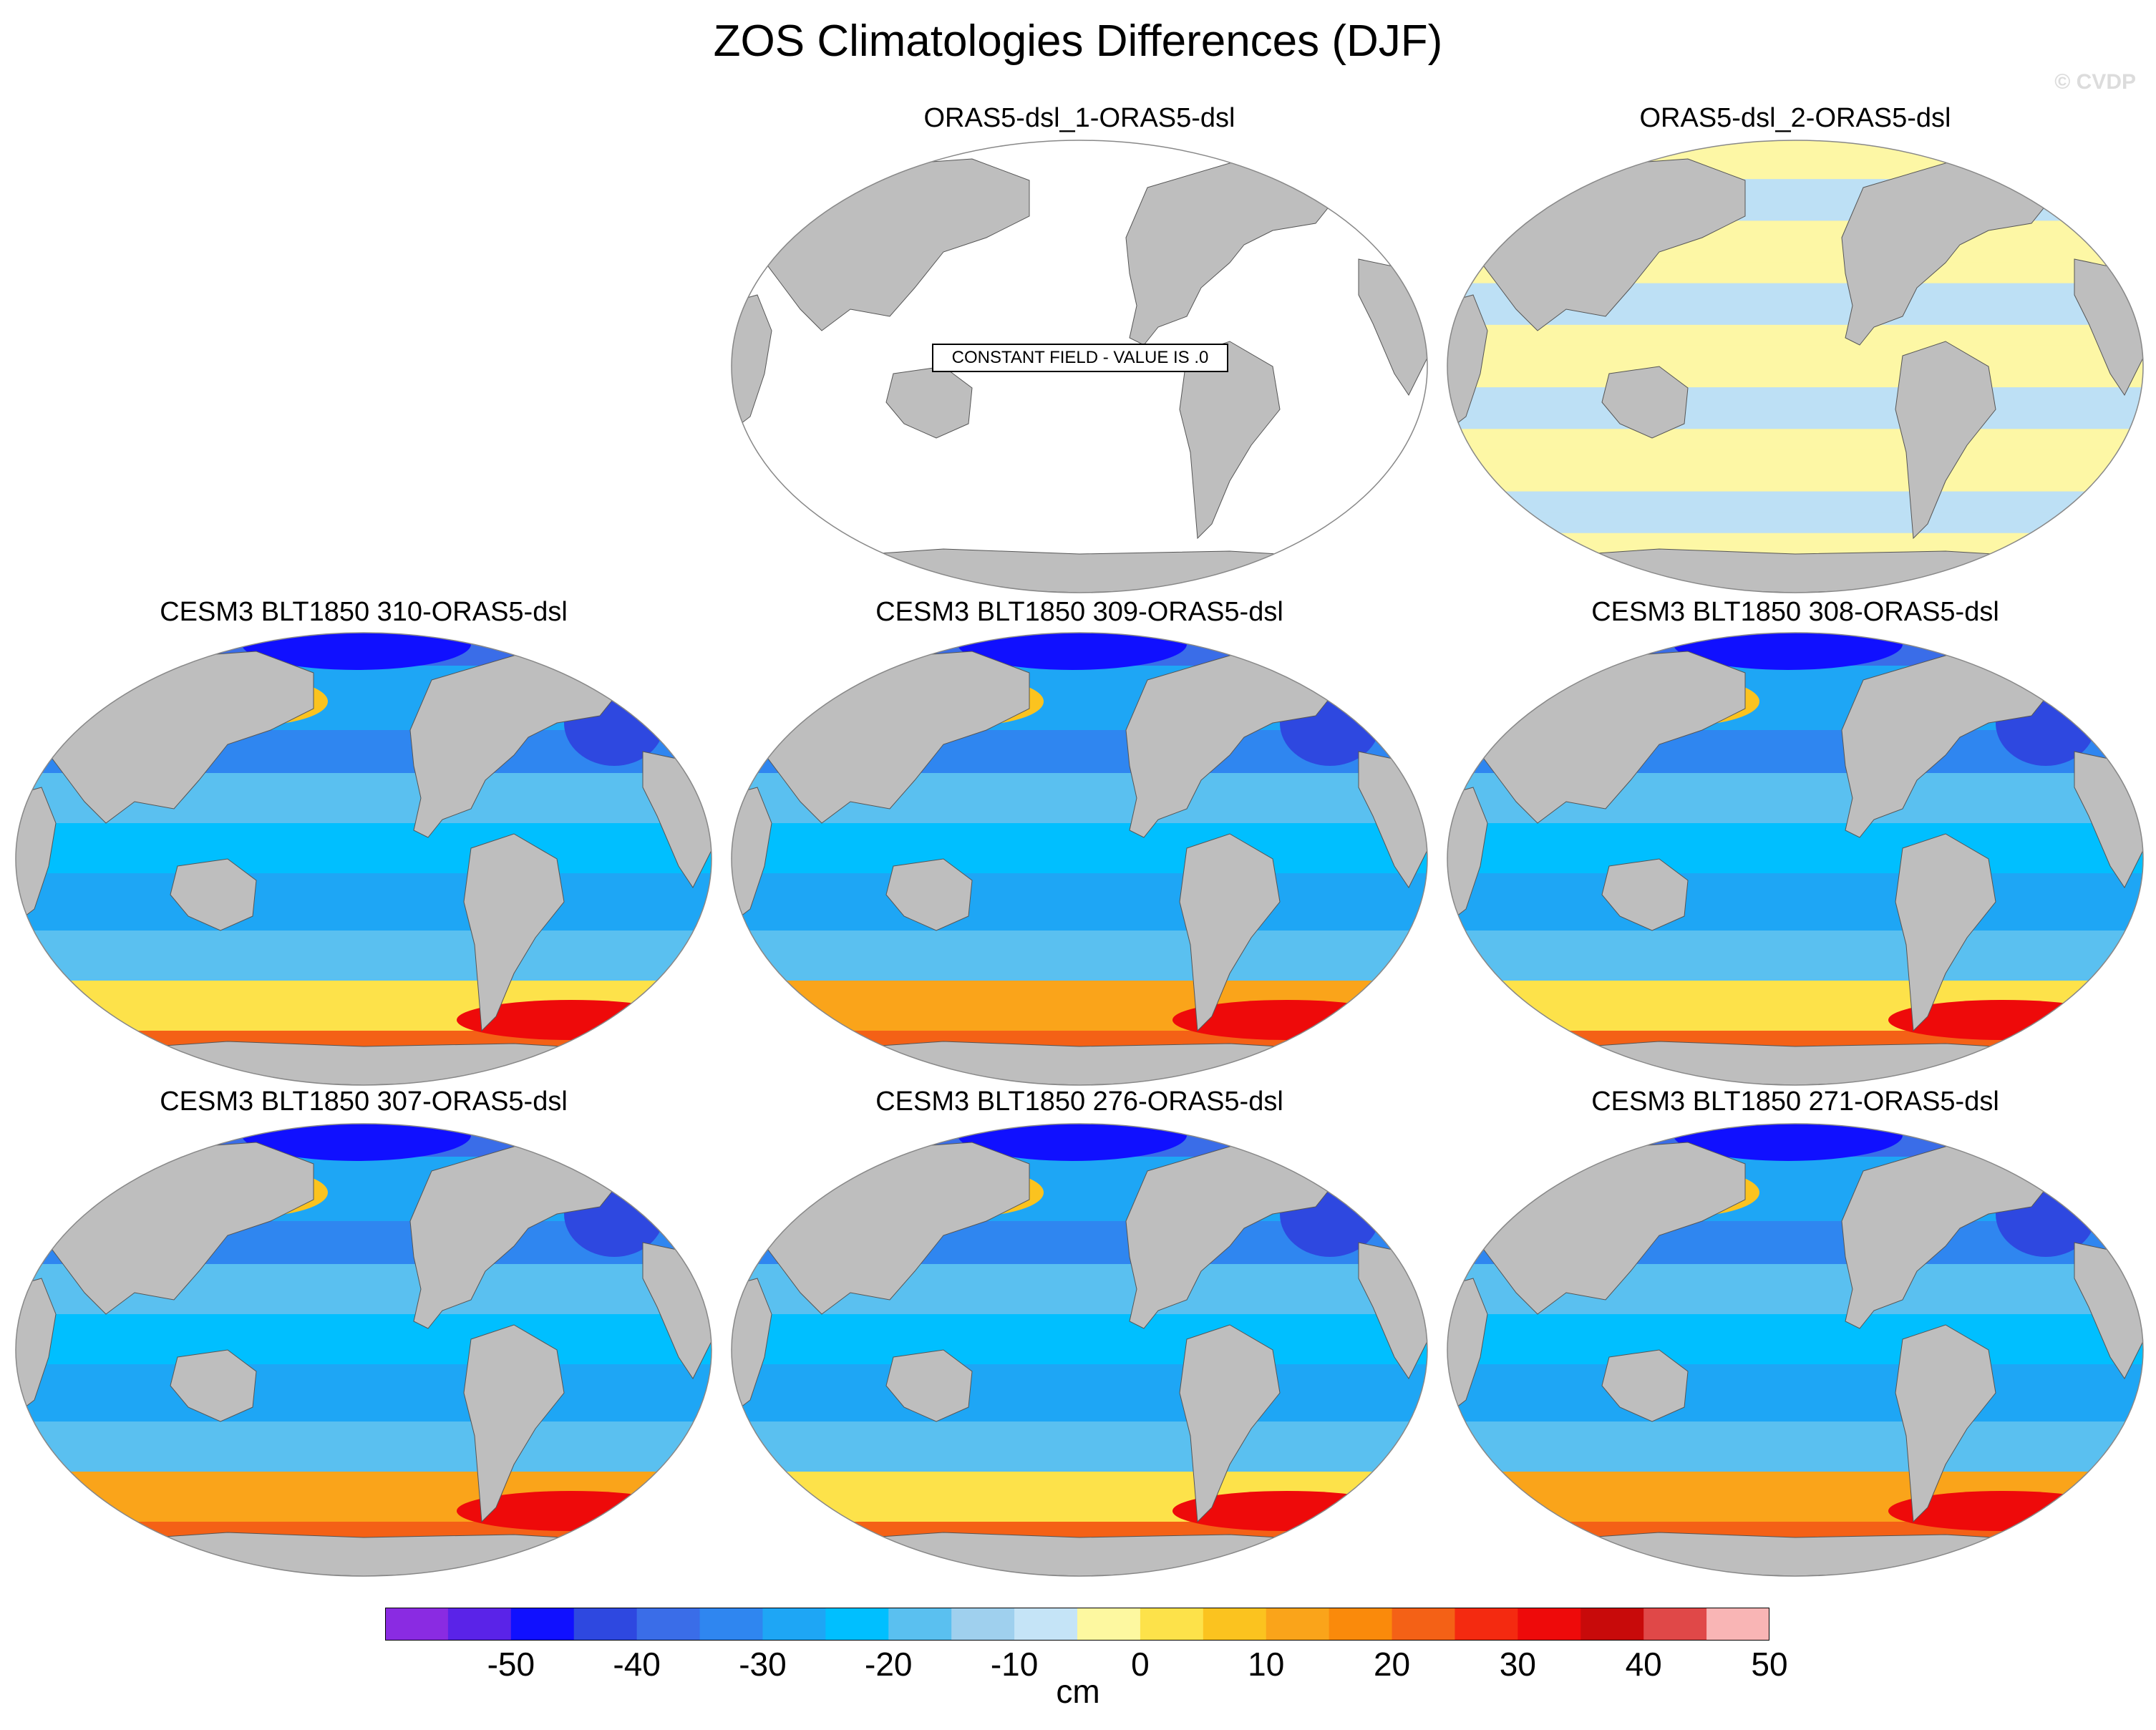 Image resolution: width=2156 pixels, height=1730 pixels. What do you see at coordinates (364, 1102) in the screenshot?
I see `panel-title-p6: CESM3 BLT1850 307-ORAS5-dsl` at bounding box center [364, 1102].